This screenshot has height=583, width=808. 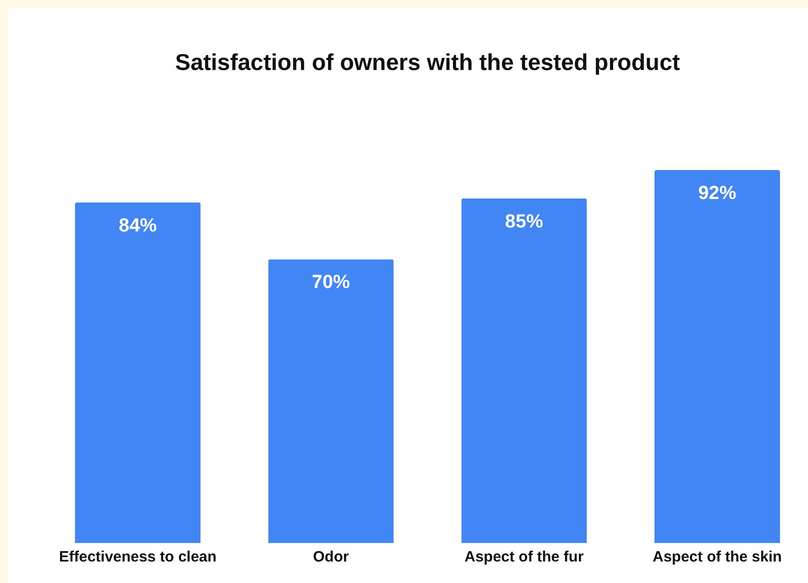 I want to click on x-tick-label: Aspect of the fur, so click(x=524, y=557).